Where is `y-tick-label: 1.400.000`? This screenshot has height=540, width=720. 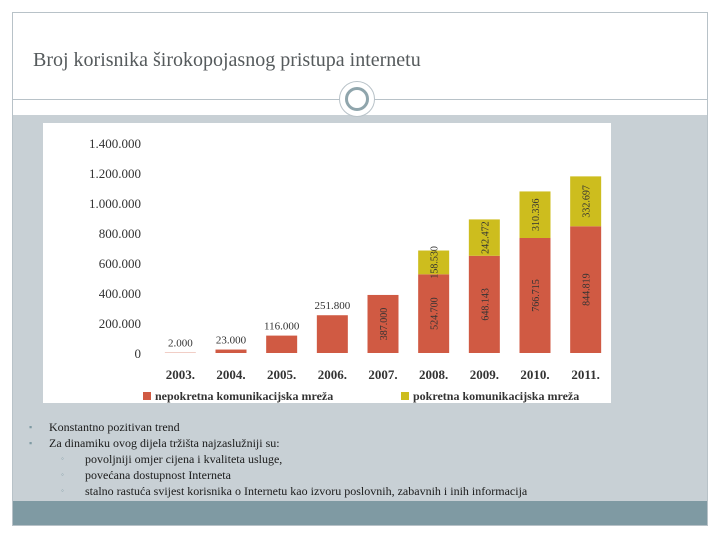
y-tick-label: 1.400.000 is located at coordinates (115, 143).